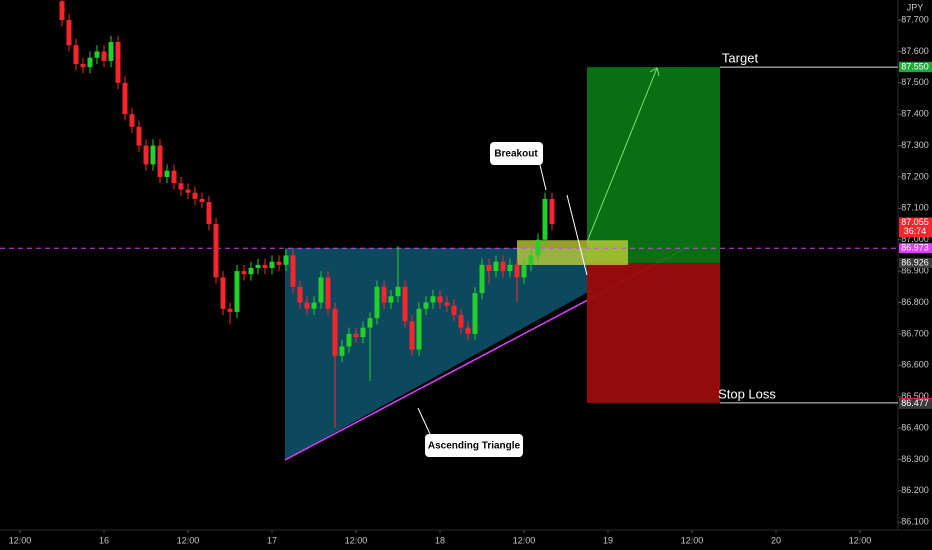  What do you see at coordinates (915, 522) in the screenshot?
I see `y-tick-label: 86.100` at bounding box center [915, 522].